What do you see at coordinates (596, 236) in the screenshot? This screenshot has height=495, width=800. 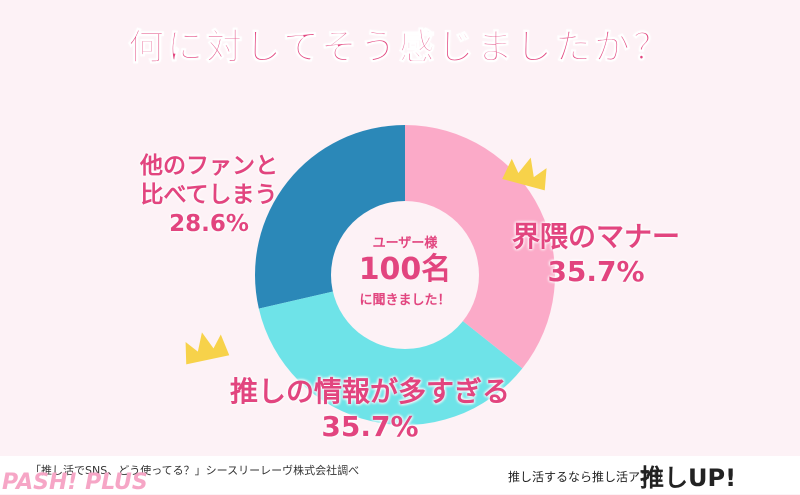 I see `label-name: 界隈のマナー` at bounding box center [596, 236].